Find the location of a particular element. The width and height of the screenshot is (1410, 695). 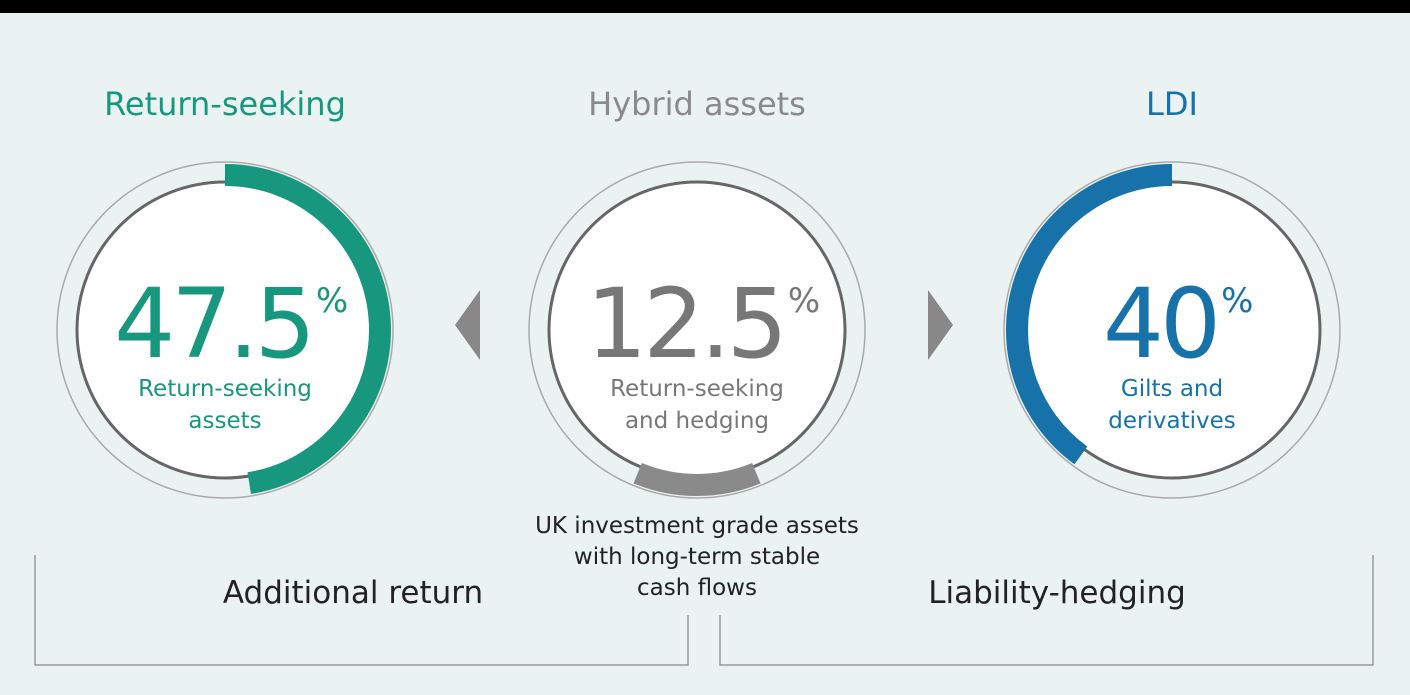

share-label: assets is located at coordinates (224, 421).